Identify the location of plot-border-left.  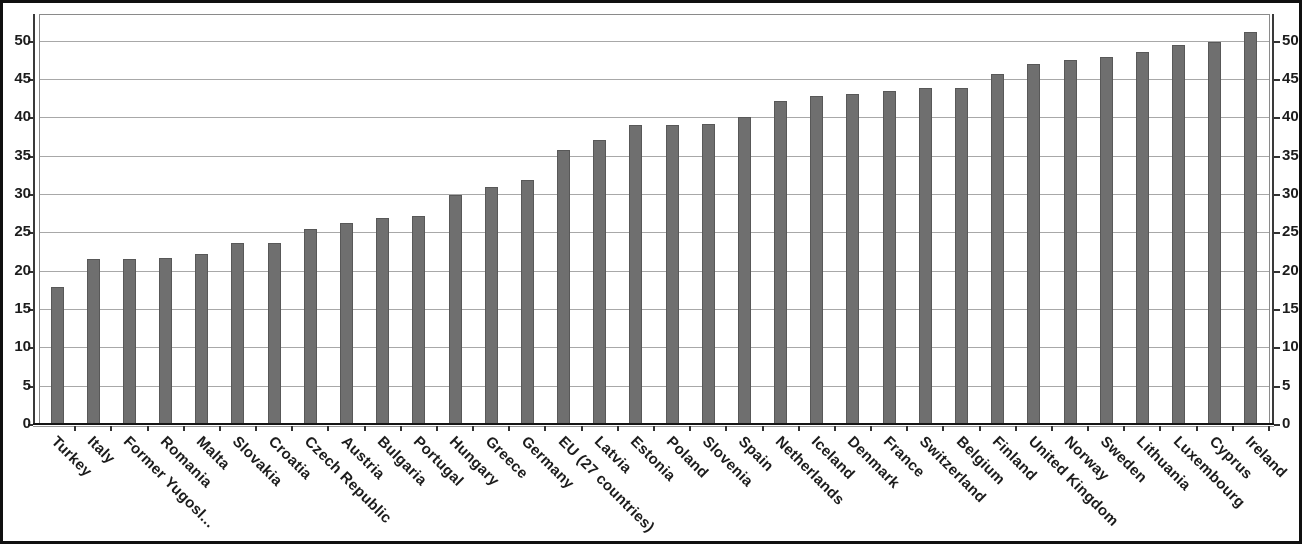
(39, 219).